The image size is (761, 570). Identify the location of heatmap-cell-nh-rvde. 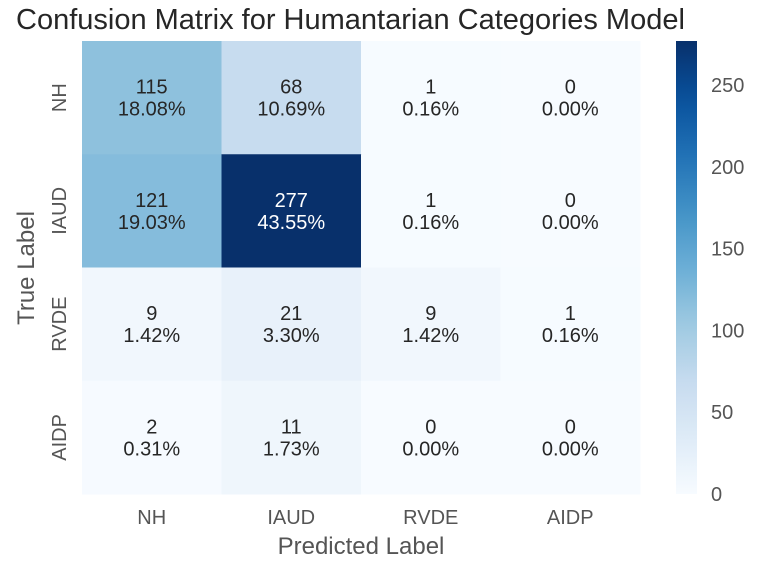
(431, 98).